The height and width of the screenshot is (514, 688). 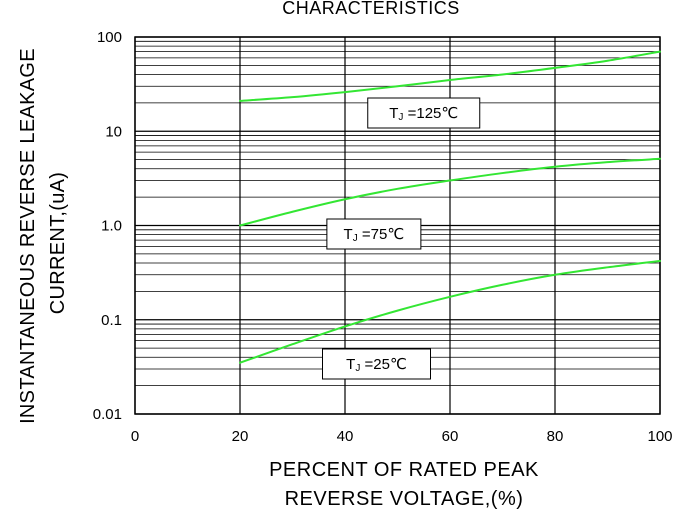 I want to click on series-label-text: TJ =125℃, so click(x=423, y=114).